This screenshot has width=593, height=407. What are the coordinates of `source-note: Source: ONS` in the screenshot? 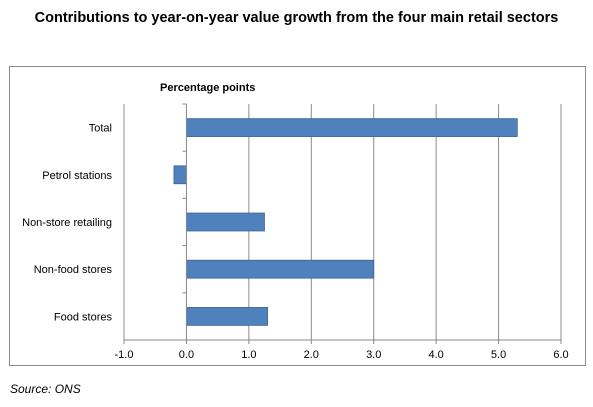 It's located at (45, 389).